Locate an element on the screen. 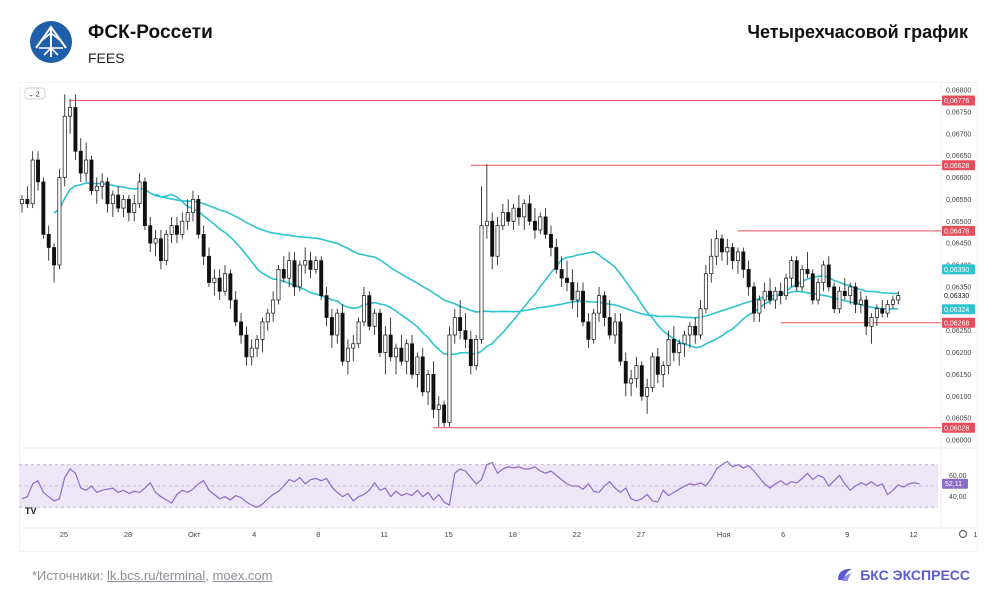  x-tick-label: 25 is located at coordinates (64, 534).